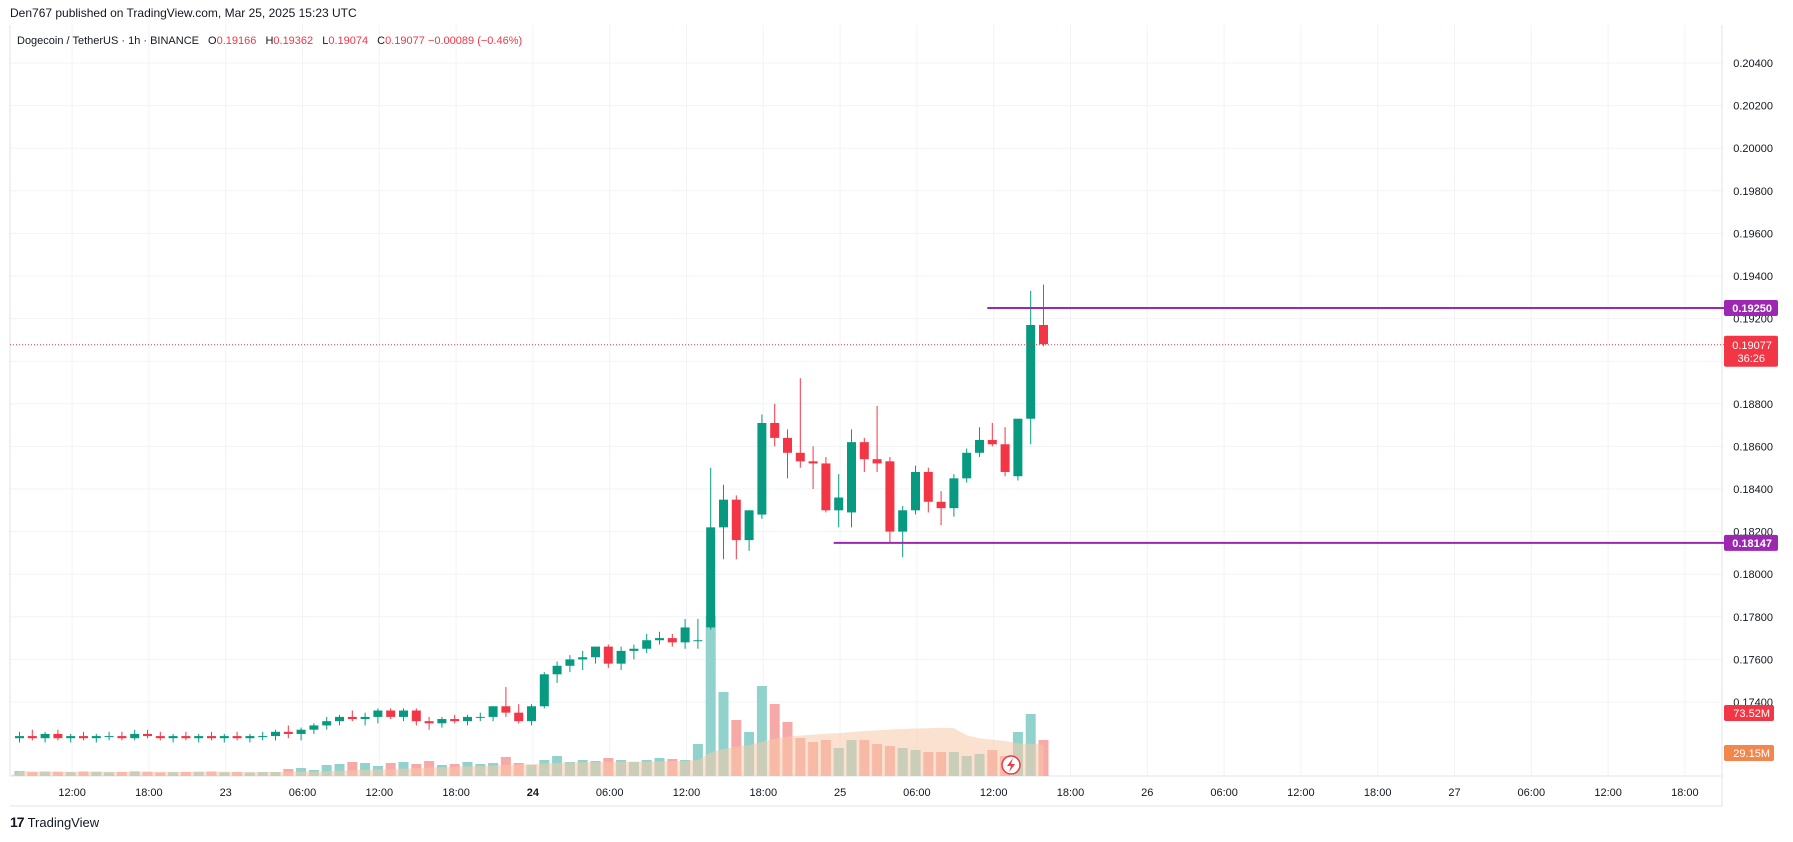  What do you see at coordinates (1753, 575) in the screenshot?
I see `price-tick-label: 0.18000` at bounding box center [1753, 575].